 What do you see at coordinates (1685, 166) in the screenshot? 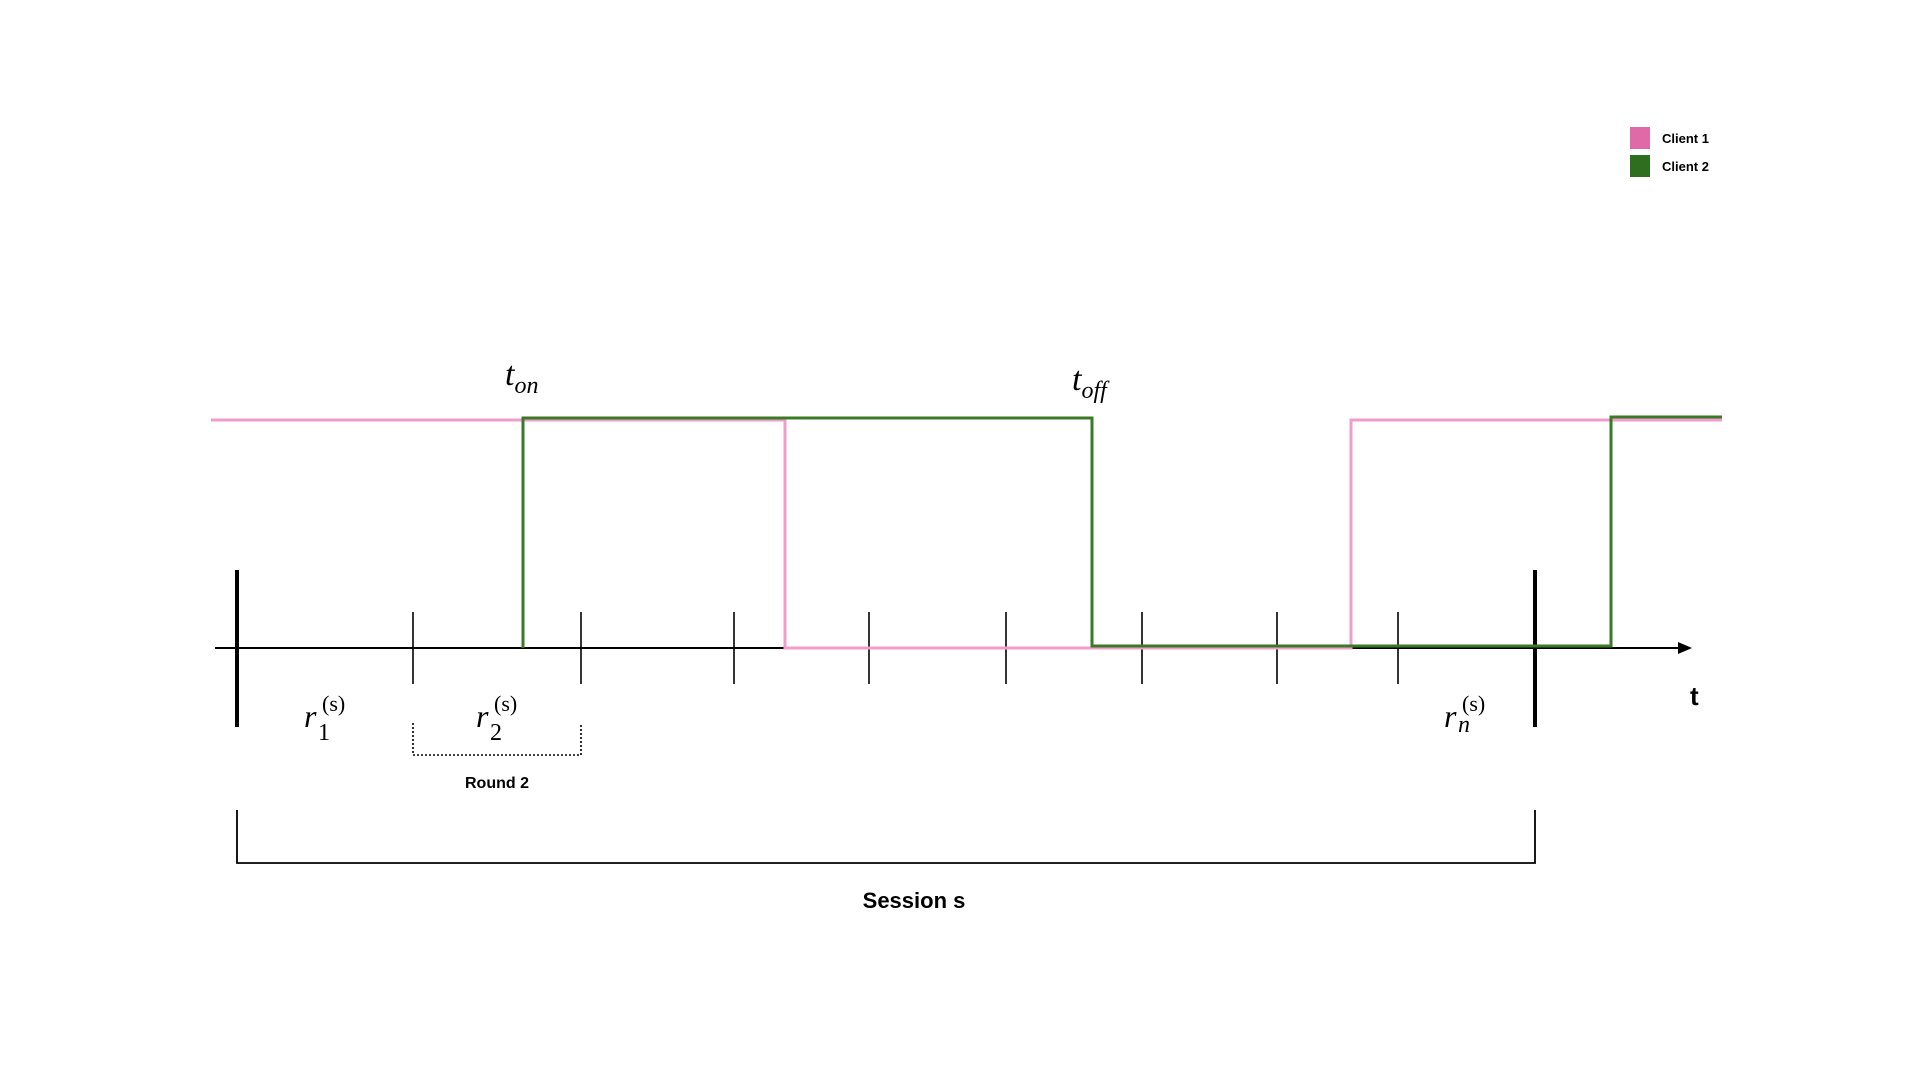
I see `legend-label-client-2: Client 2` at bounding box center [1685, 166].